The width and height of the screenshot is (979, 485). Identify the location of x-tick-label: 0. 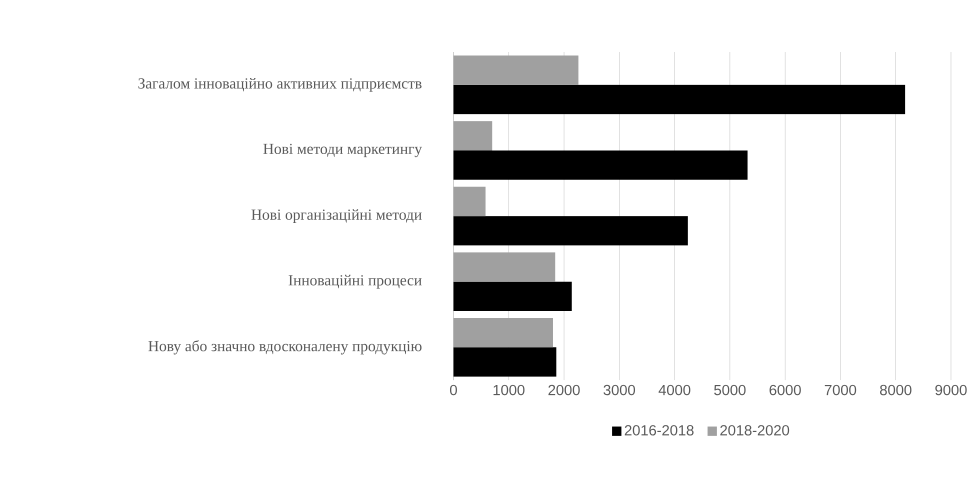
(453, 389).